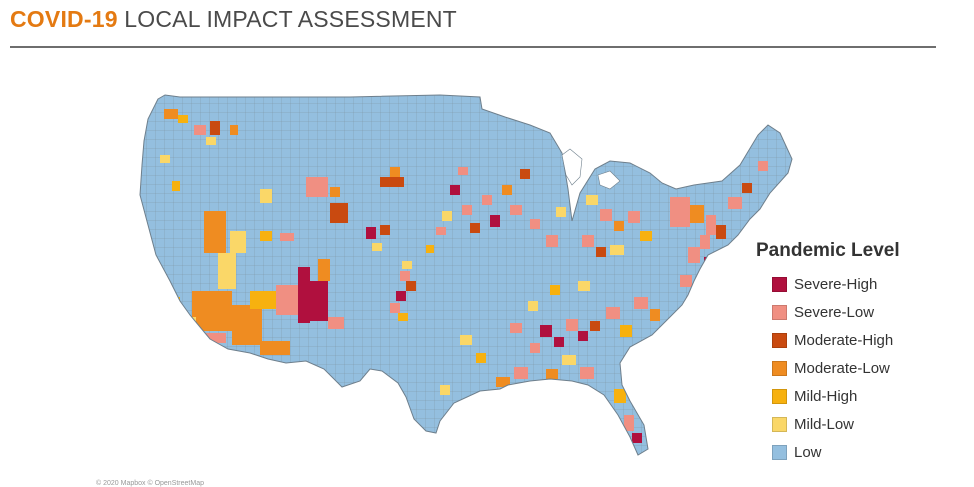  I want to click on page-title: COVID-19 LOCAL IMPACT ASSESSMENT, so click(233, 19).